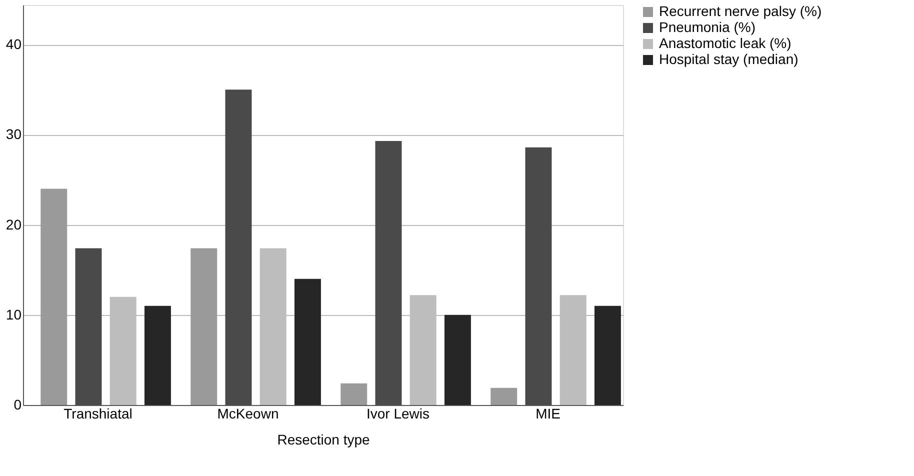 The width and height of the screenshot is (914, 476). I want to click on legend-label: Anastomotic leak (%), so click(725, 43).